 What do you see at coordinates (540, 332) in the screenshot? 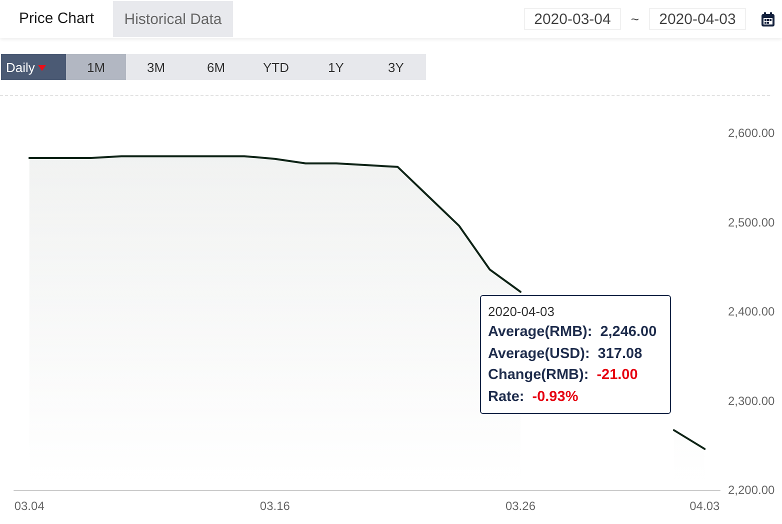
I see `annotation: Average(RMB):` at bounding box center [540, 332].